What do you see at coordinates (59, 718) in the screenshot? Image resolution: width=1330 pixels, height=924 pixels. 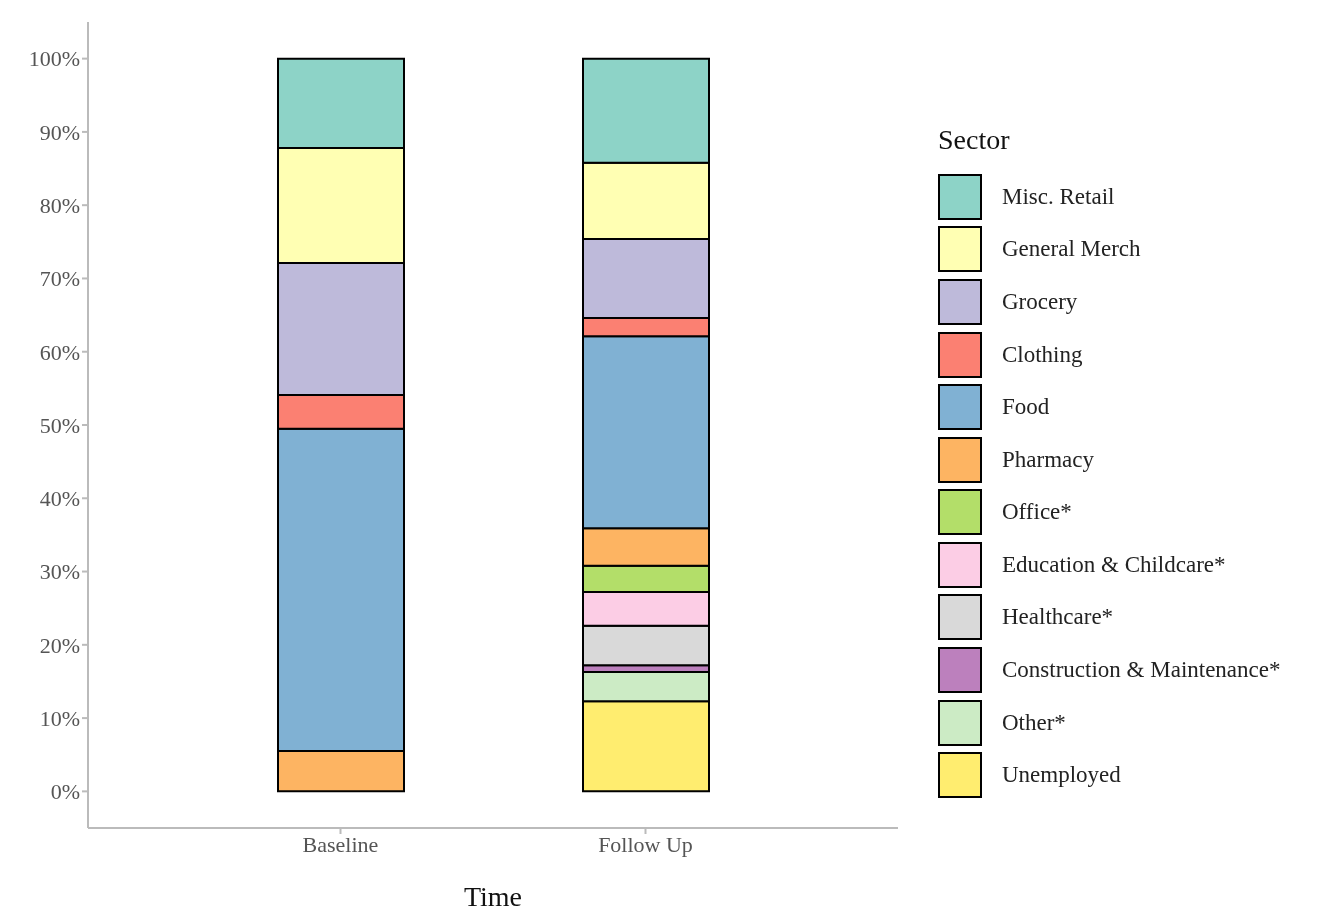 I see `y-tick-label: 10%` at bounding box center [59, 718].